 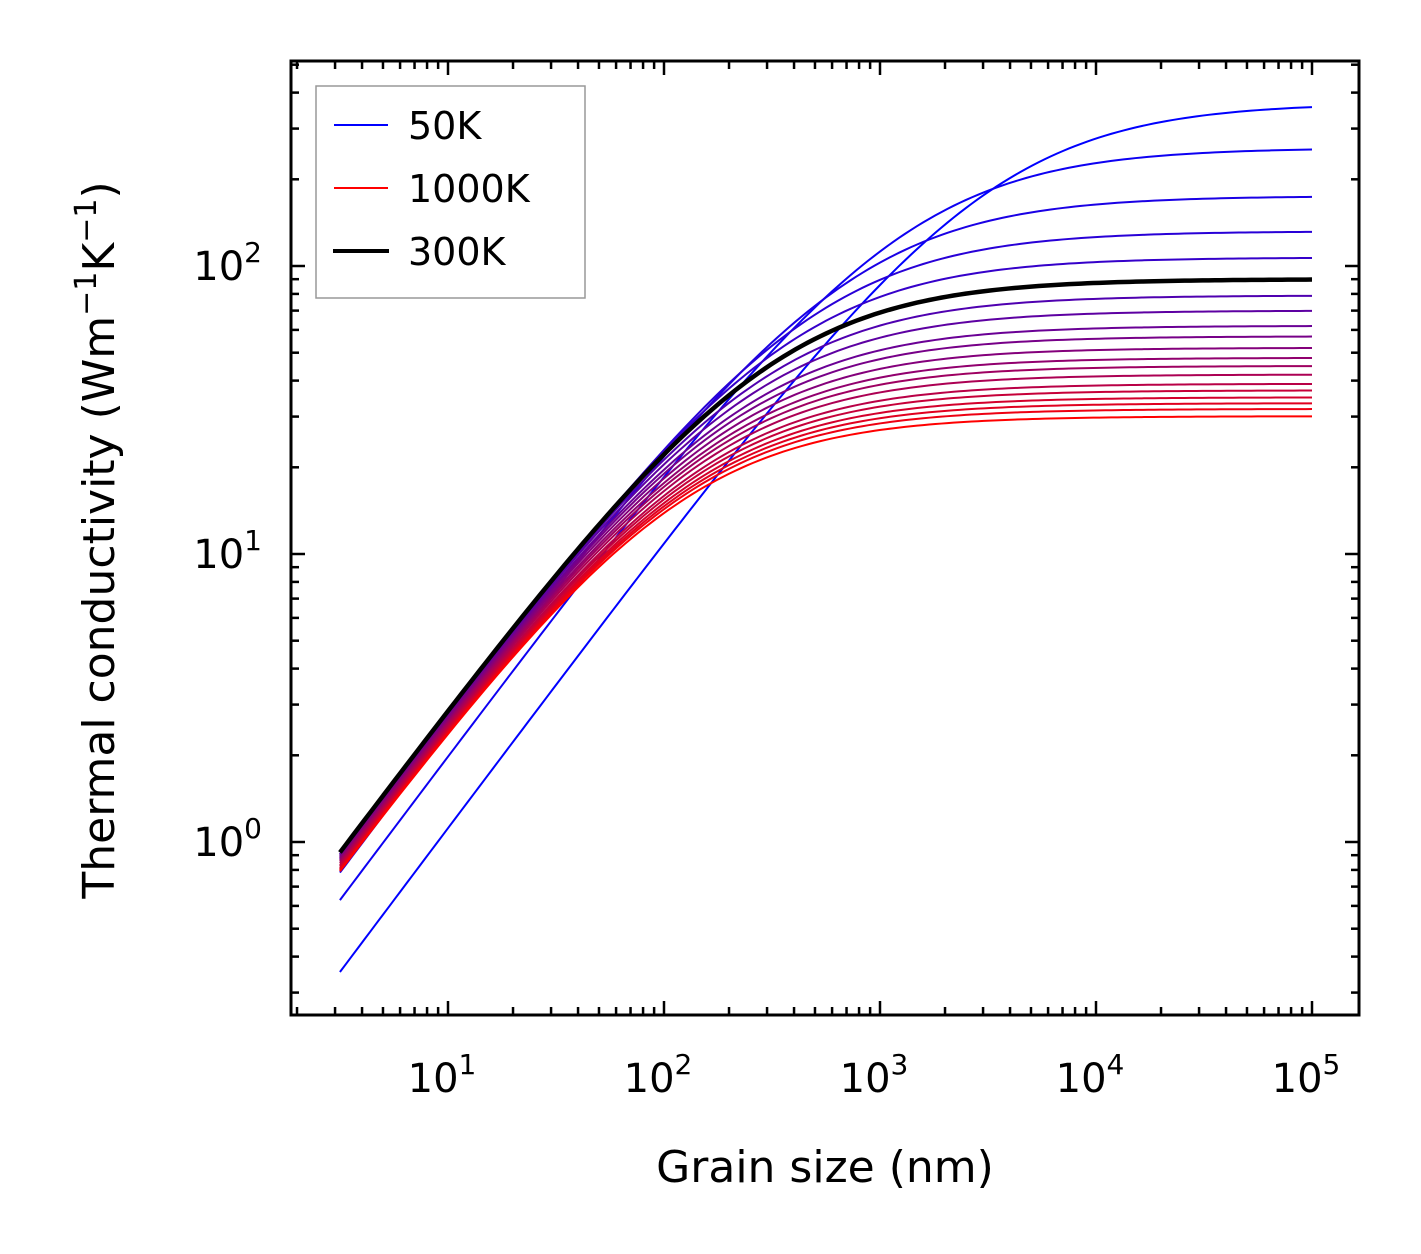 I want to click on x-tick-labels: 10¹ 10² 10³ 10⁴ 10⁵, so click(x=874, y=1075).